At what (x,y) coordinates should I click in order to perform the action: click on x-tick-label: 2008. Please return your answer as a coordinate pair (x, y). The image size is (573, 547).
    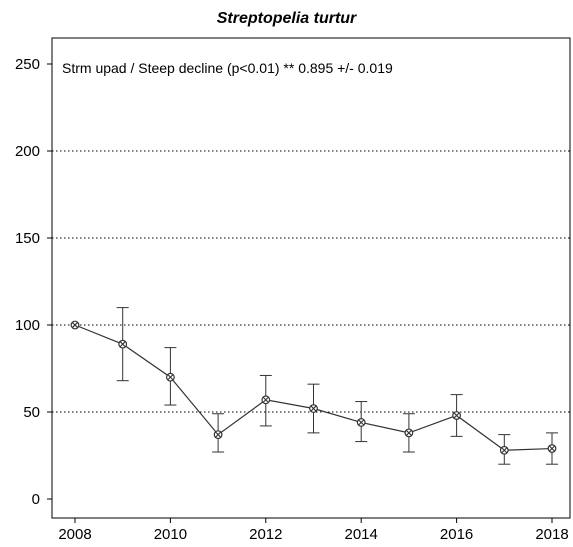
    Looking at the image, I should click on (74, 534).